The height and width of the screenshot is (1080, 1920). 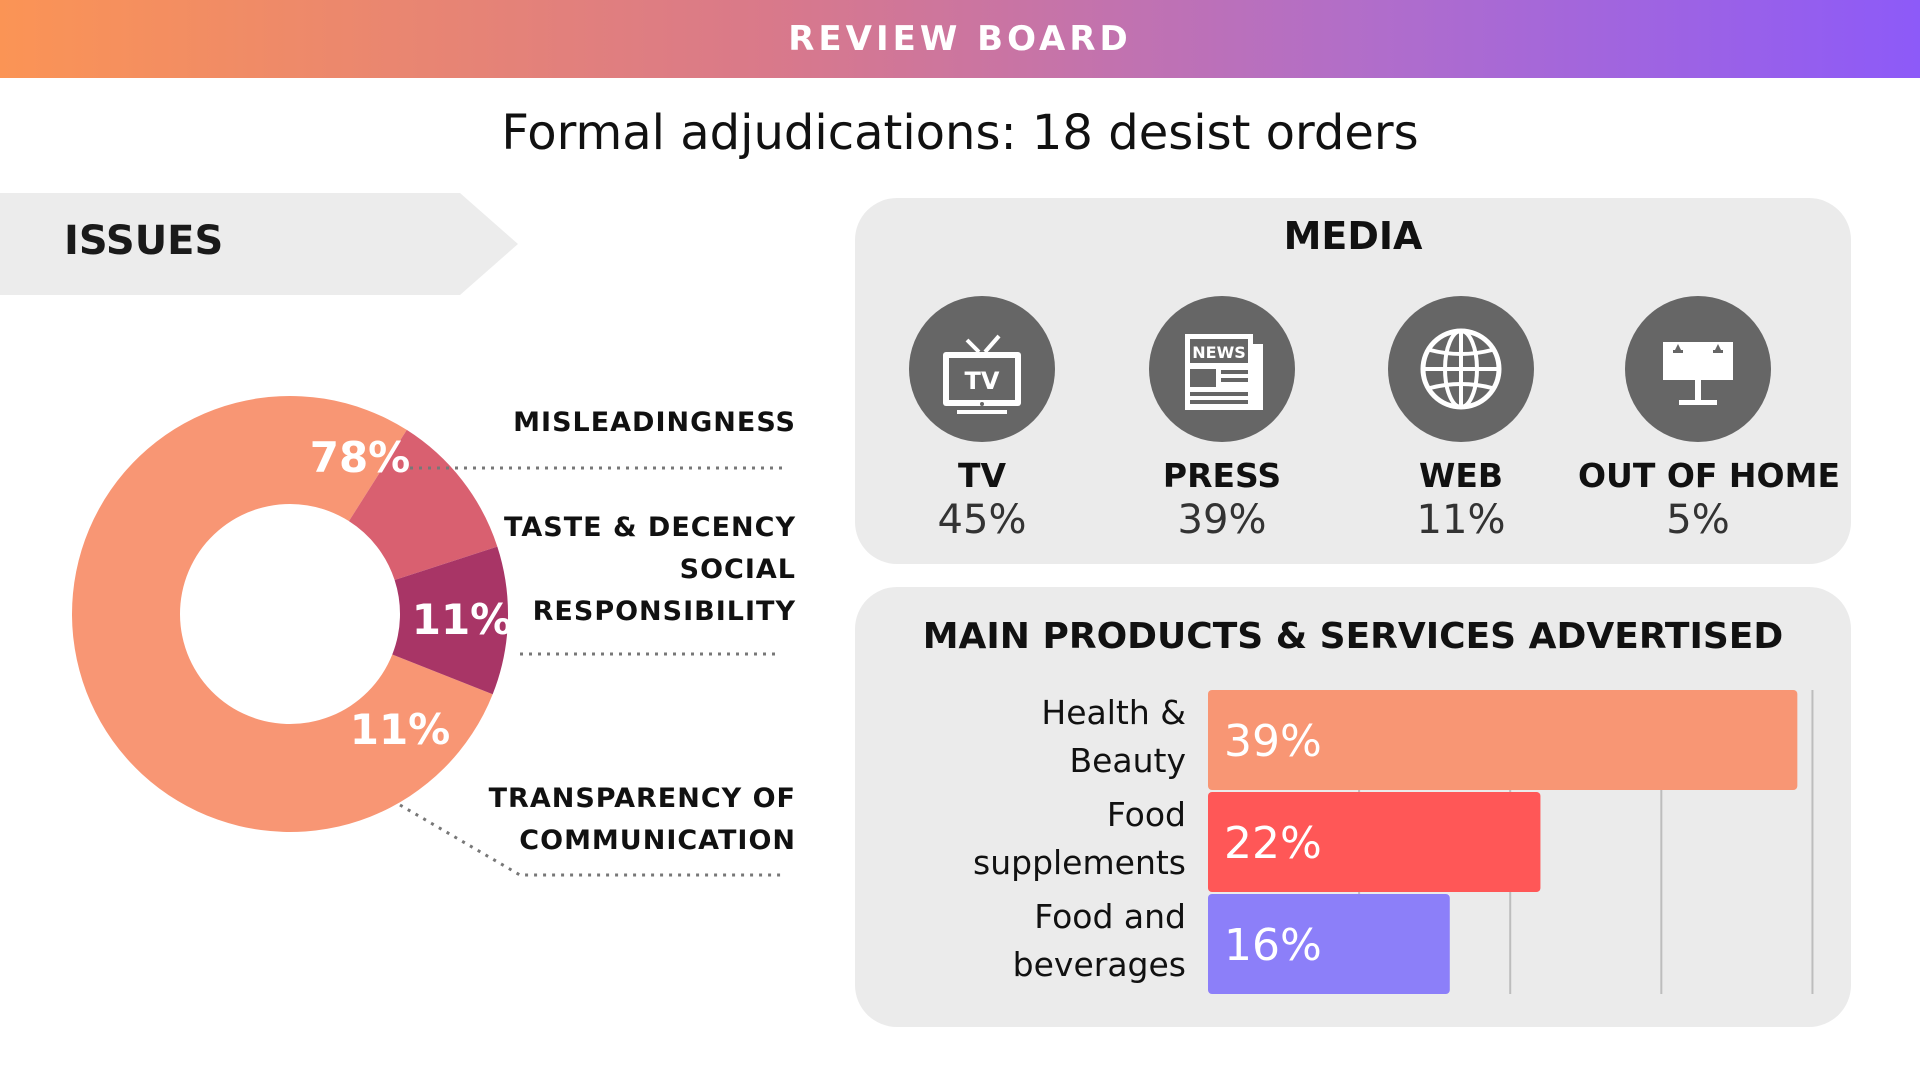 What do you see at coordinates (642, 798) in the screenshot?
I see `issue-label-line: TRANSPARENCY OF` at bounding box center [642, 798].